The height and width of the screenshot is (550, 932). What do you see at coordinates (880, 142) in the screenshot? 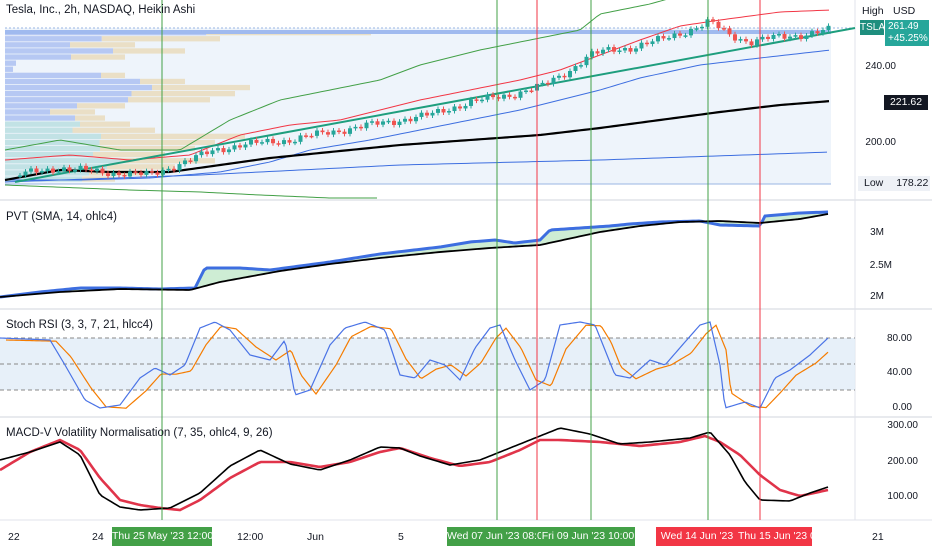
I see `y-tick: 200.00` at bounding box center [880, 142].